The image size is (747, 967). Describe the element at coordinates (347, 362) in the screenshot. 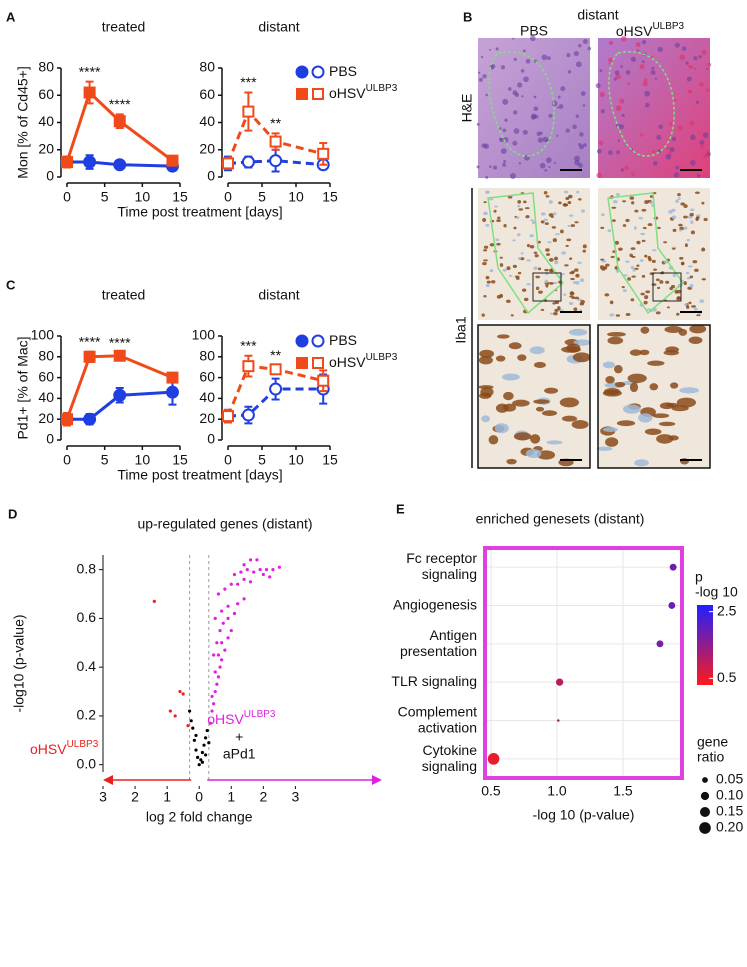

I see `legend-text: oHSV` at that location.